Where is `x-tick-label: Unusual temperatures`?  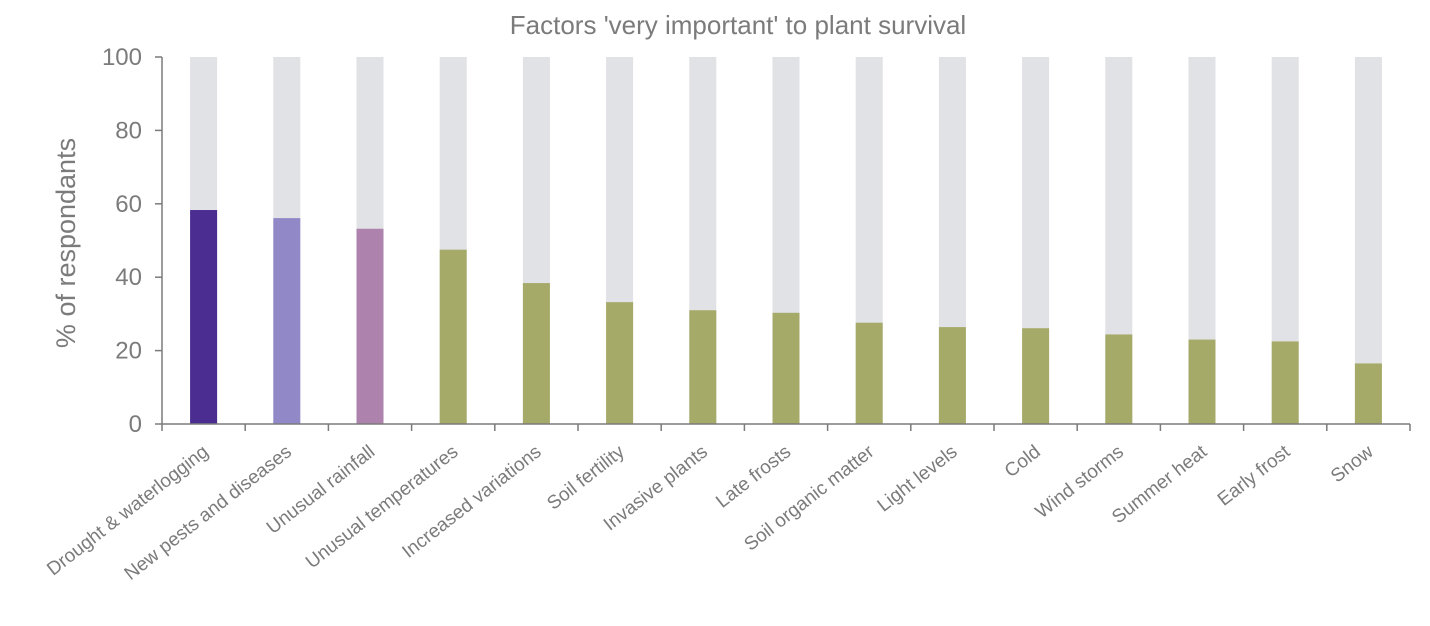
x-tick-label: Unusual temperatures is located at coordinates (382, 507).